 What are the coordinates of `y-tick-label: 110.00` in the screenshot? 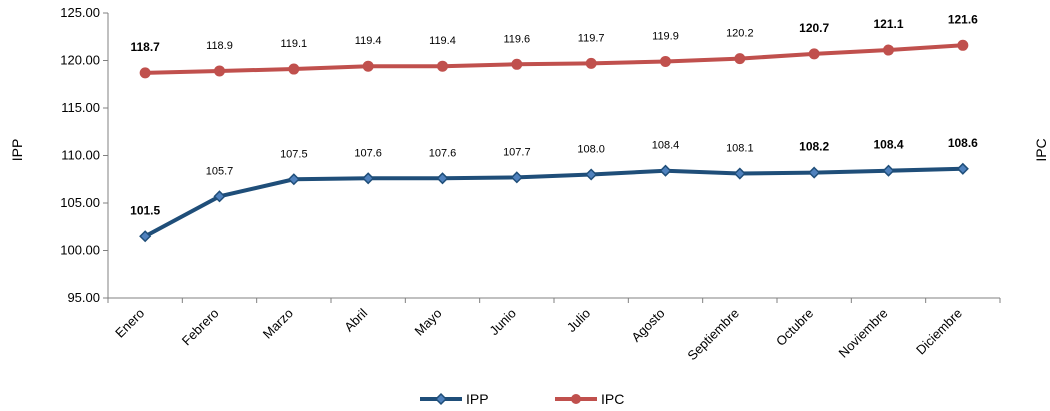 It's located at (80, 155).